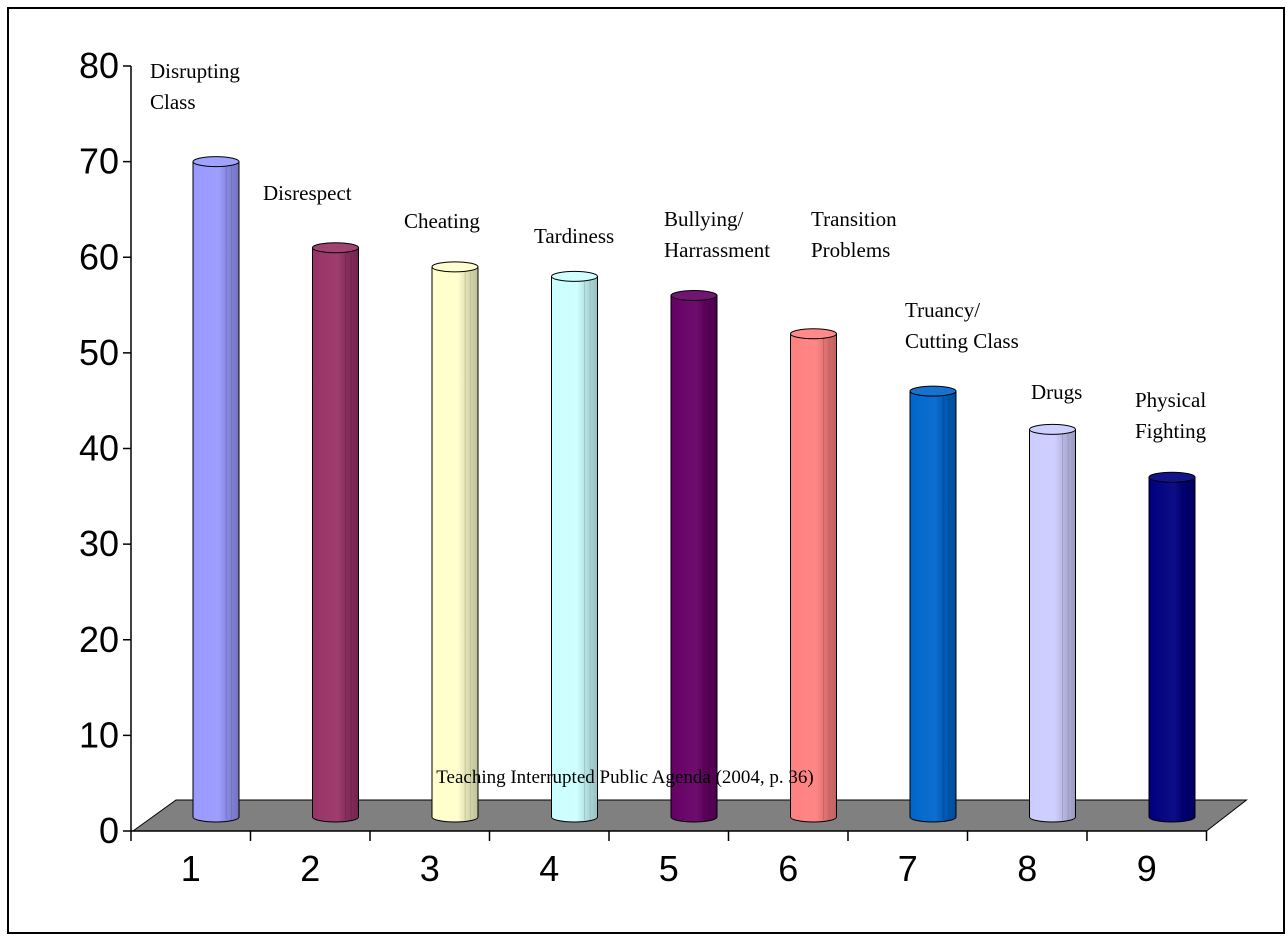 Image resolution: width=1287 pixels, height=936 pixels. I want to click on bar-label-line: Drugs, so click(1056, 392).